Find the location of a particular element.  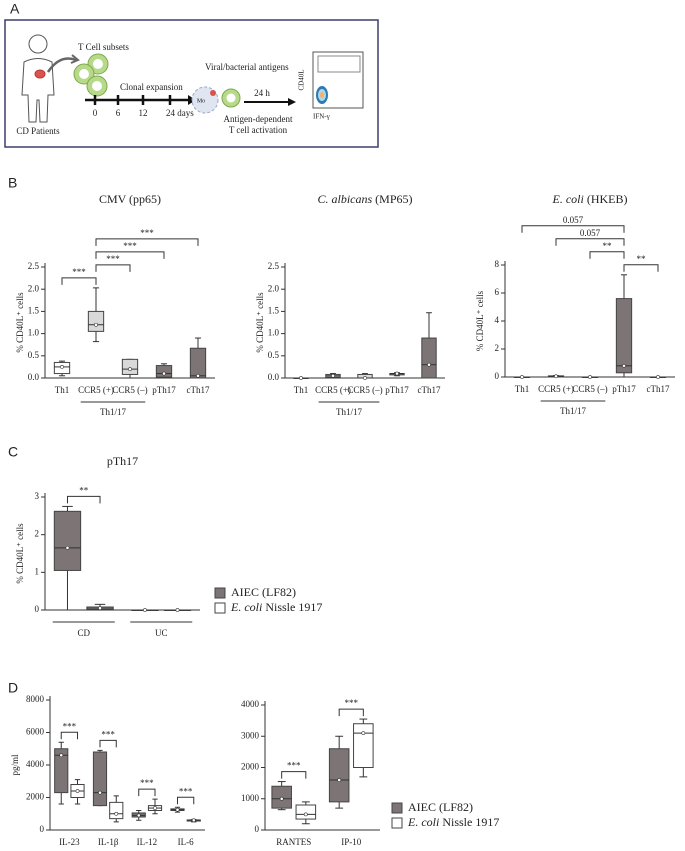

timepoint: 12 is located at coordinates (143, 113).